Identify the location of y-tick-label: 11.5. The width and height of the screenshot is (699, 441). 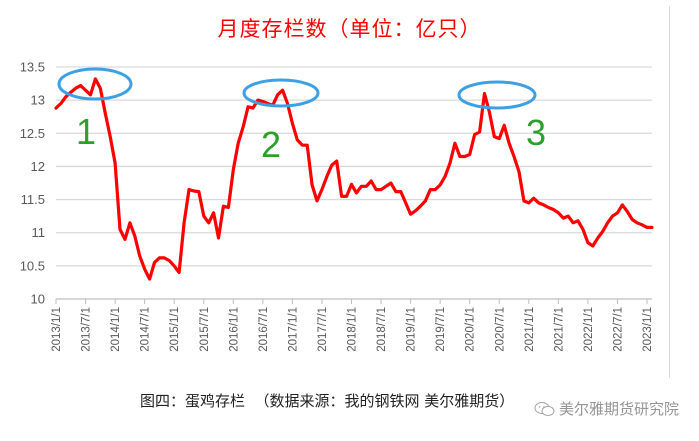
(33, 199).